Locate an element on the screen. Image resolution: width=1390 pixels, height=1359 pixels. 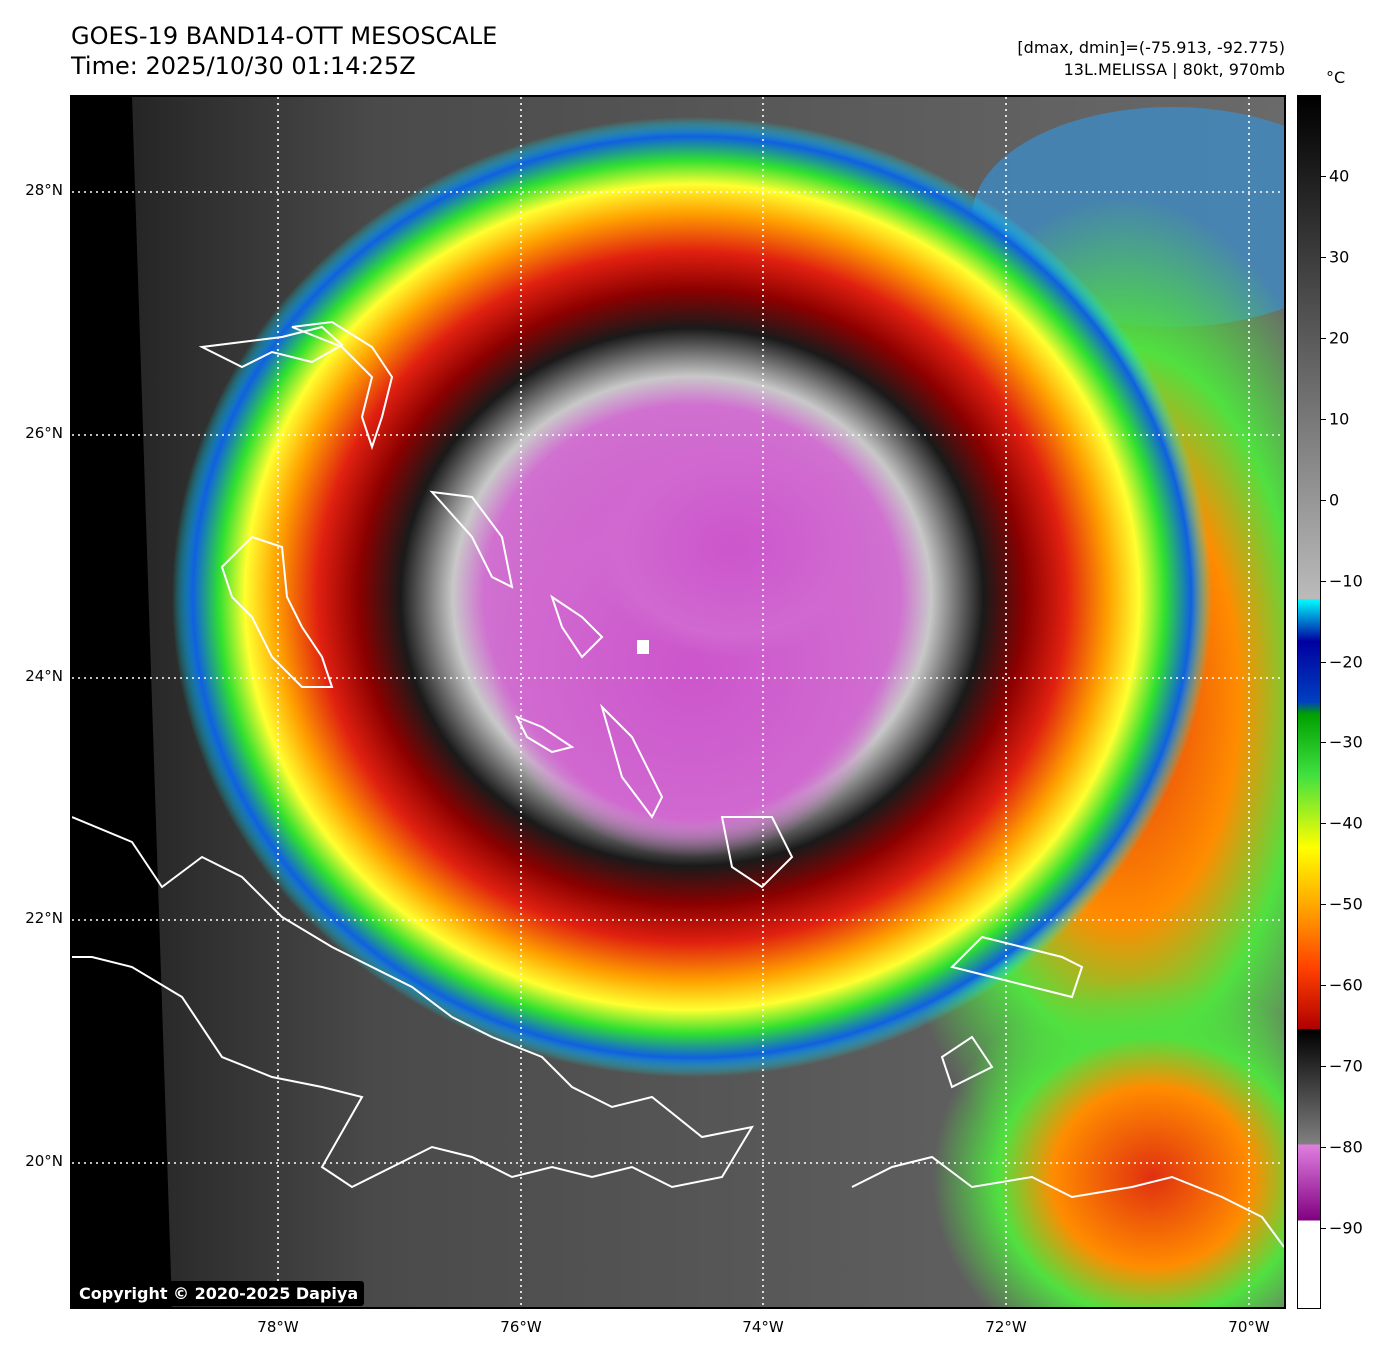
lon-label: 76°W is located at coordinates (521, 1327).